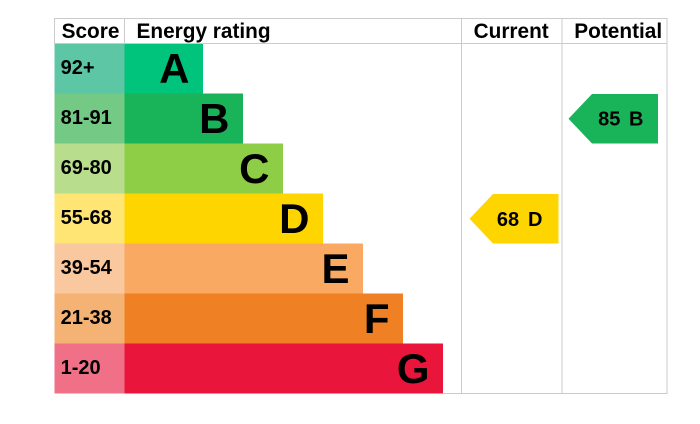  What do you see at coordinates (254, 168) in the screenshot?
I see `svg-text: C` at bounding box center [254, 168].